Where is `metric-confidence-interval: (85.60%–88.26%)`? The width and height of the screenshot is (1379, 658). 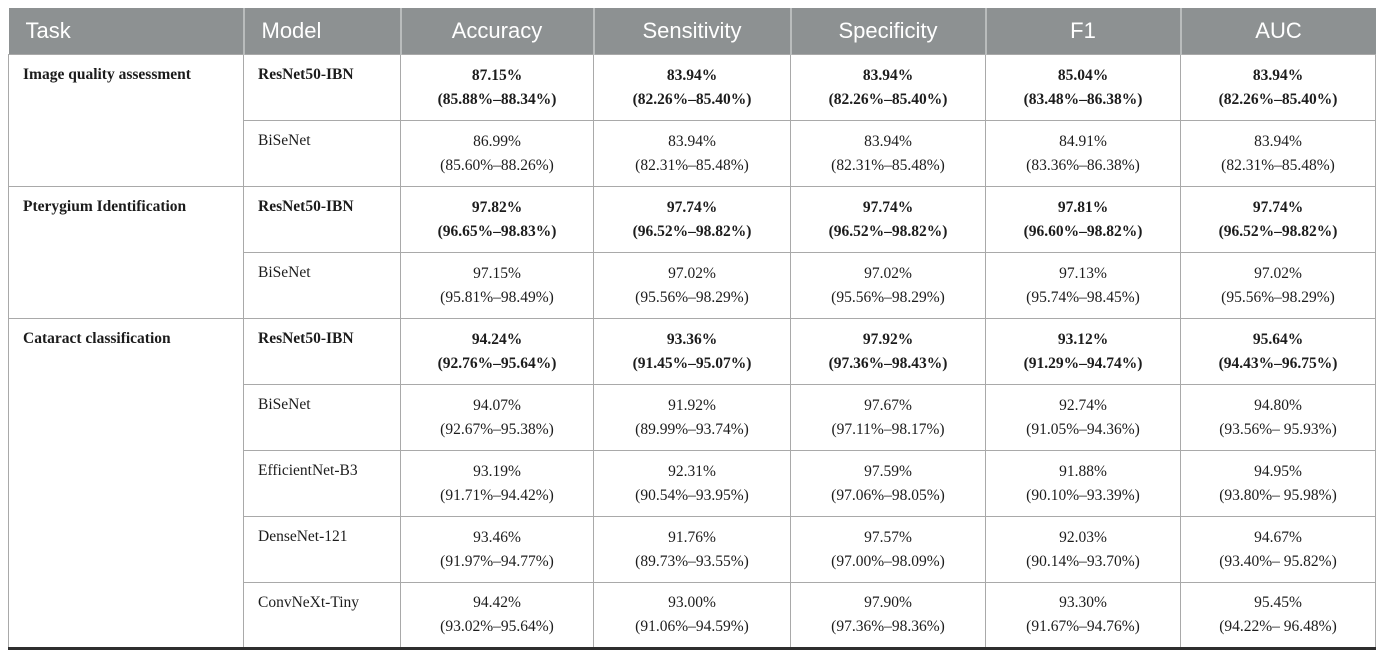 metric-confidence-interval: (85.60%–88.26%) is located at coordinates (497, 165).